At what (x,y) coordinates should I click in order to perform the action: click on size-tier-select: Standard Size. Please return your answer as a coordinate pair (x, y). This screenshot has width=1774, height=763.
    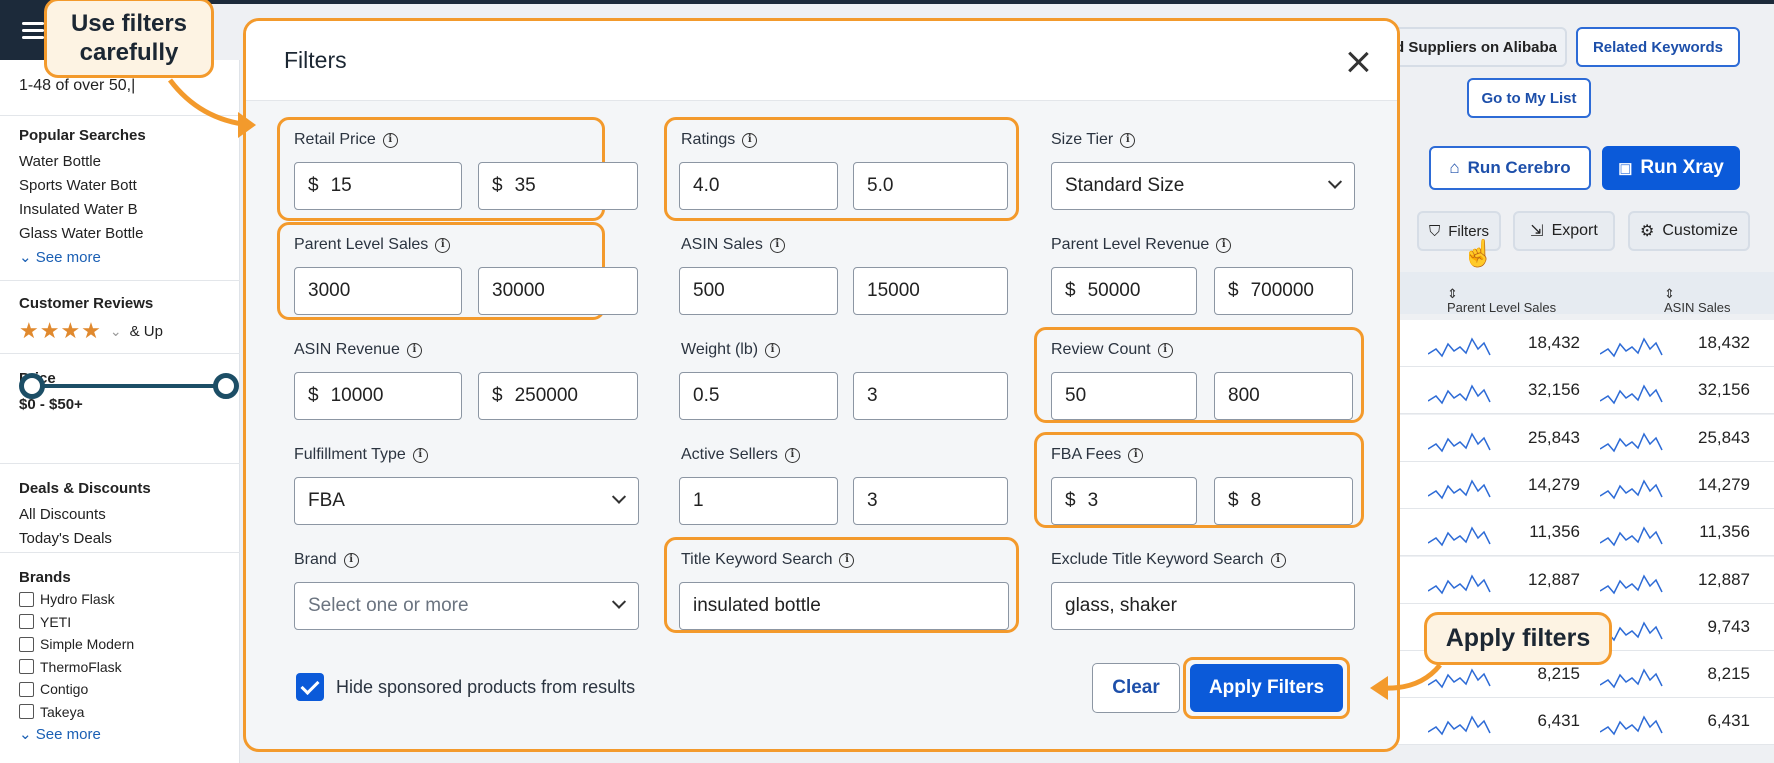
    Looking at the image, I should click on (1203, 186).